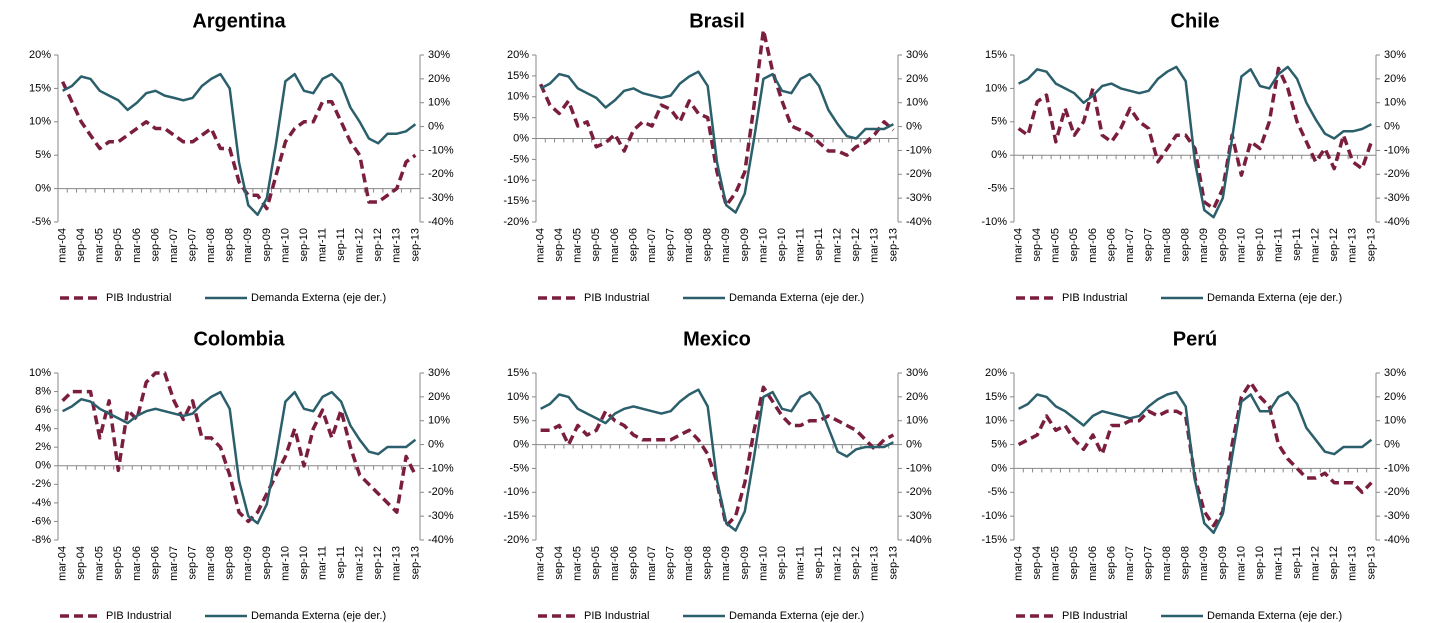 Image resolution: width=1433 pixels, height=623 pixels. What do you see at coordinates (516, 492) in the screenshot?
I see `y-tick-label: -10%` at bounding box center [516, 492].